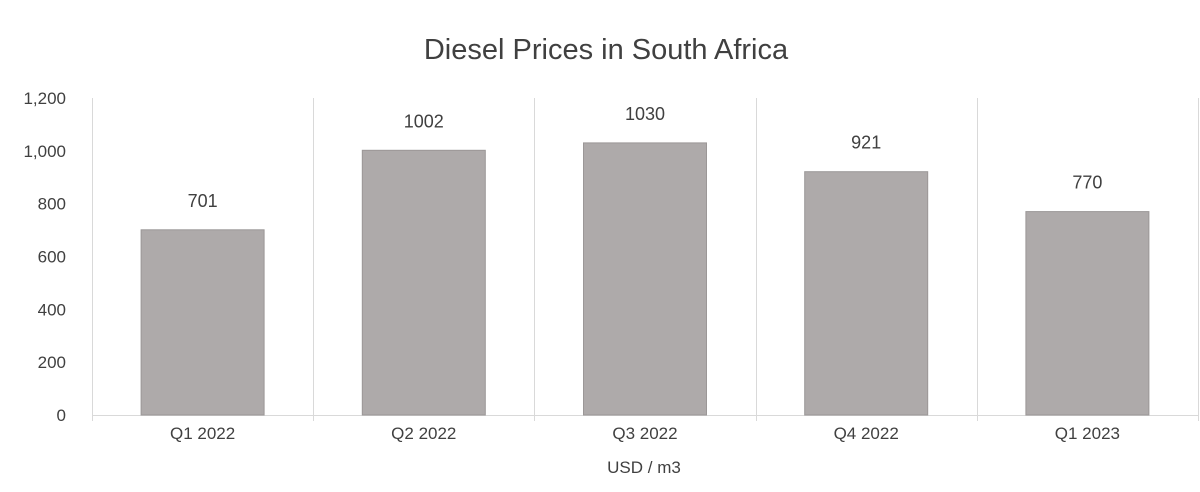  What do you see at coordinates (52, 257) in the screenshot?
I see `y-tick-label: 600` at bounding box center [52, 257].